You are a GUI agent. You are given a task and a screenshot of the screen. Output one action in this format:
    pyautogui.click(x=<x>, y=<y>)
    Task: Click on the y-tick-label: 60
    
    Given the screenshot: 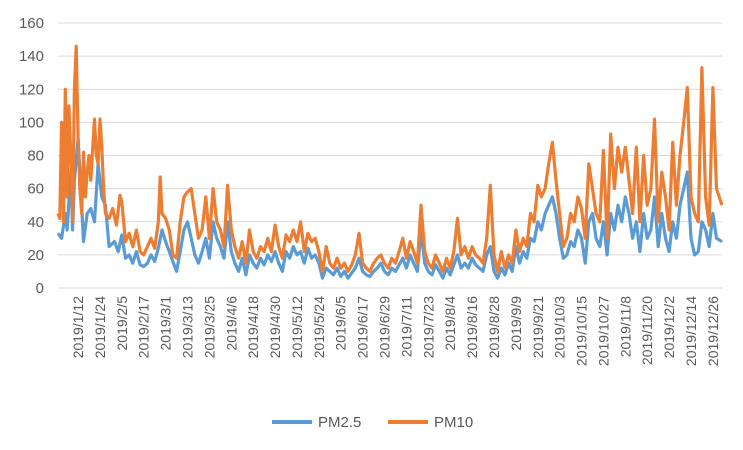 What is the action you would take?
    pyautogui.click(x=35, y=189)
    